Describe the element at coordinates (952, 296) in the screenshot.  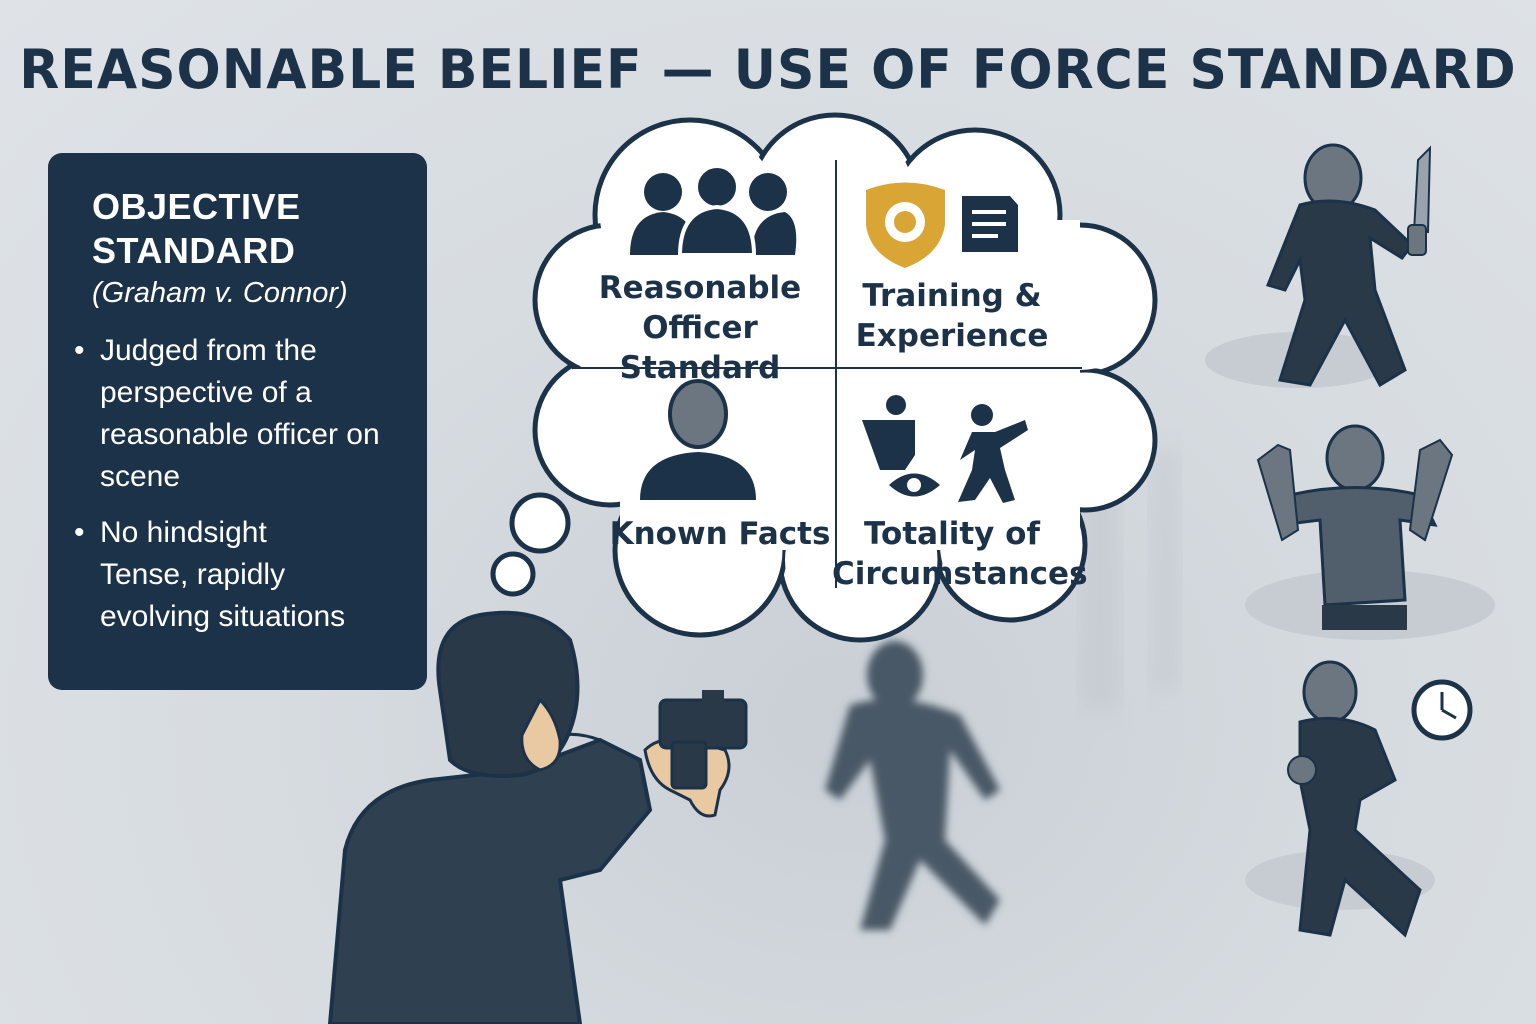
I see `cell-2-line1: Training &` at that location.